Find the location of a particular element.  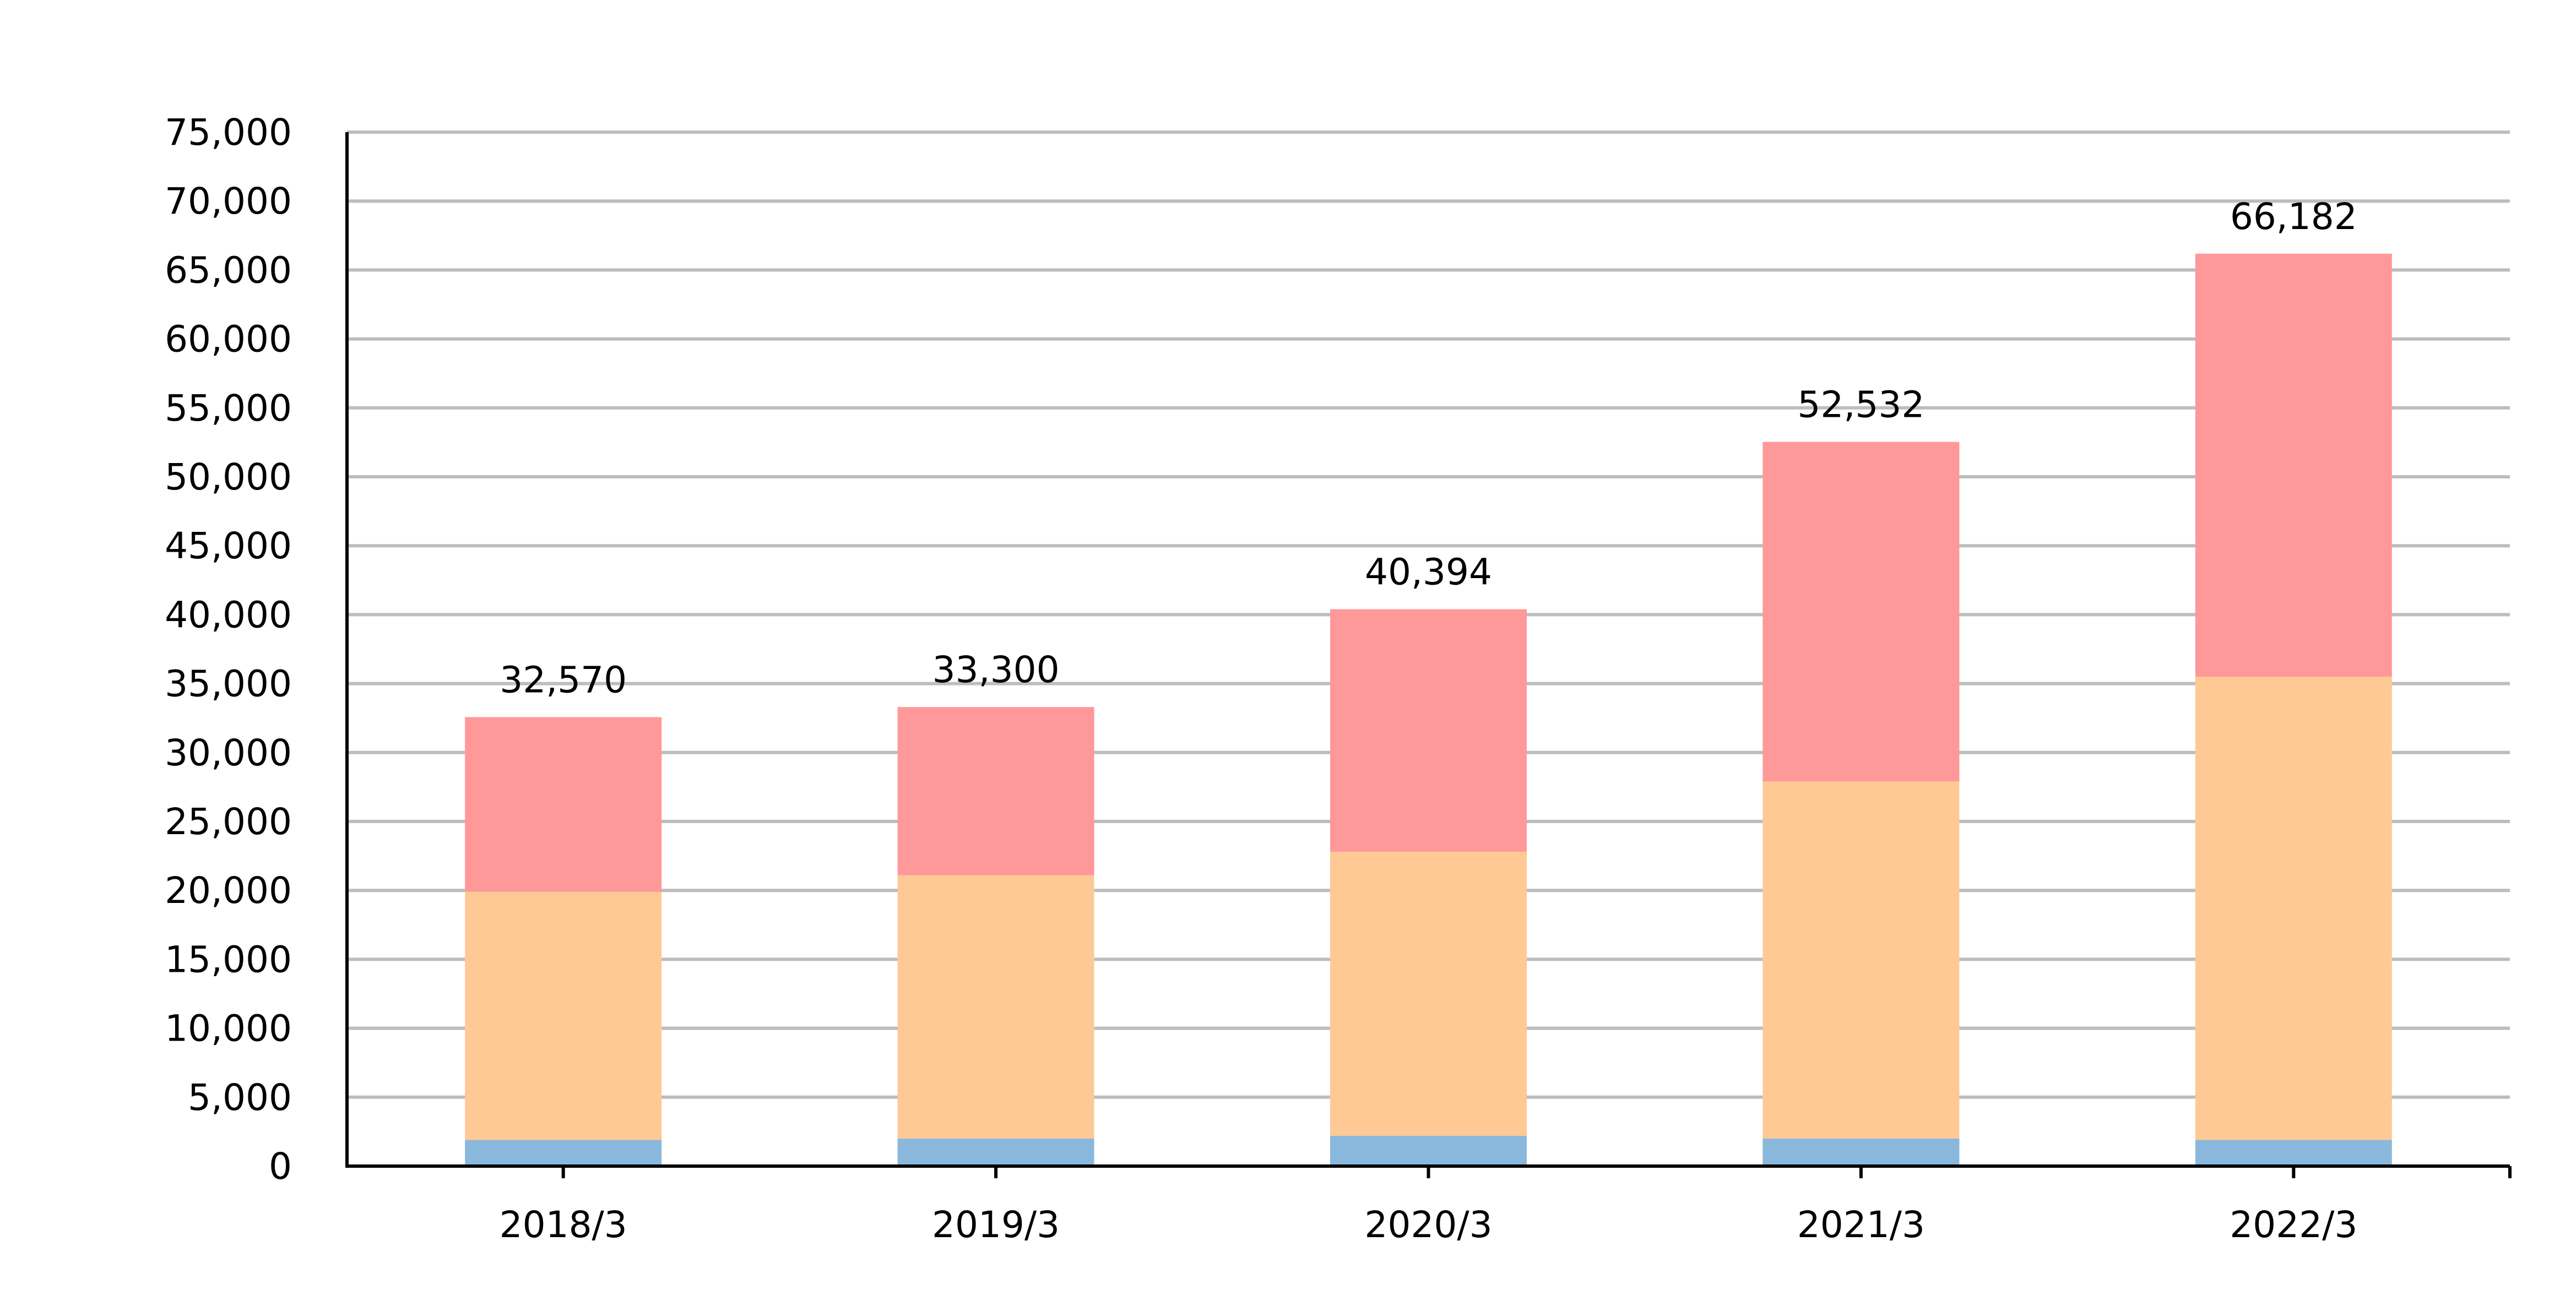

y-tick-label: 15,000 is located at coordinates (228, 959).